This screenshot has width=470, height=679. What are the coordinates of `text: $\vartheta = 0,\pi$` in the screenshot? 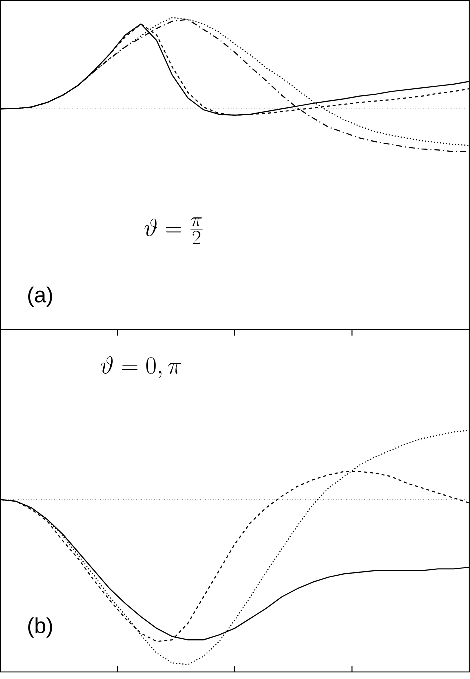 It's located at (141, 367).